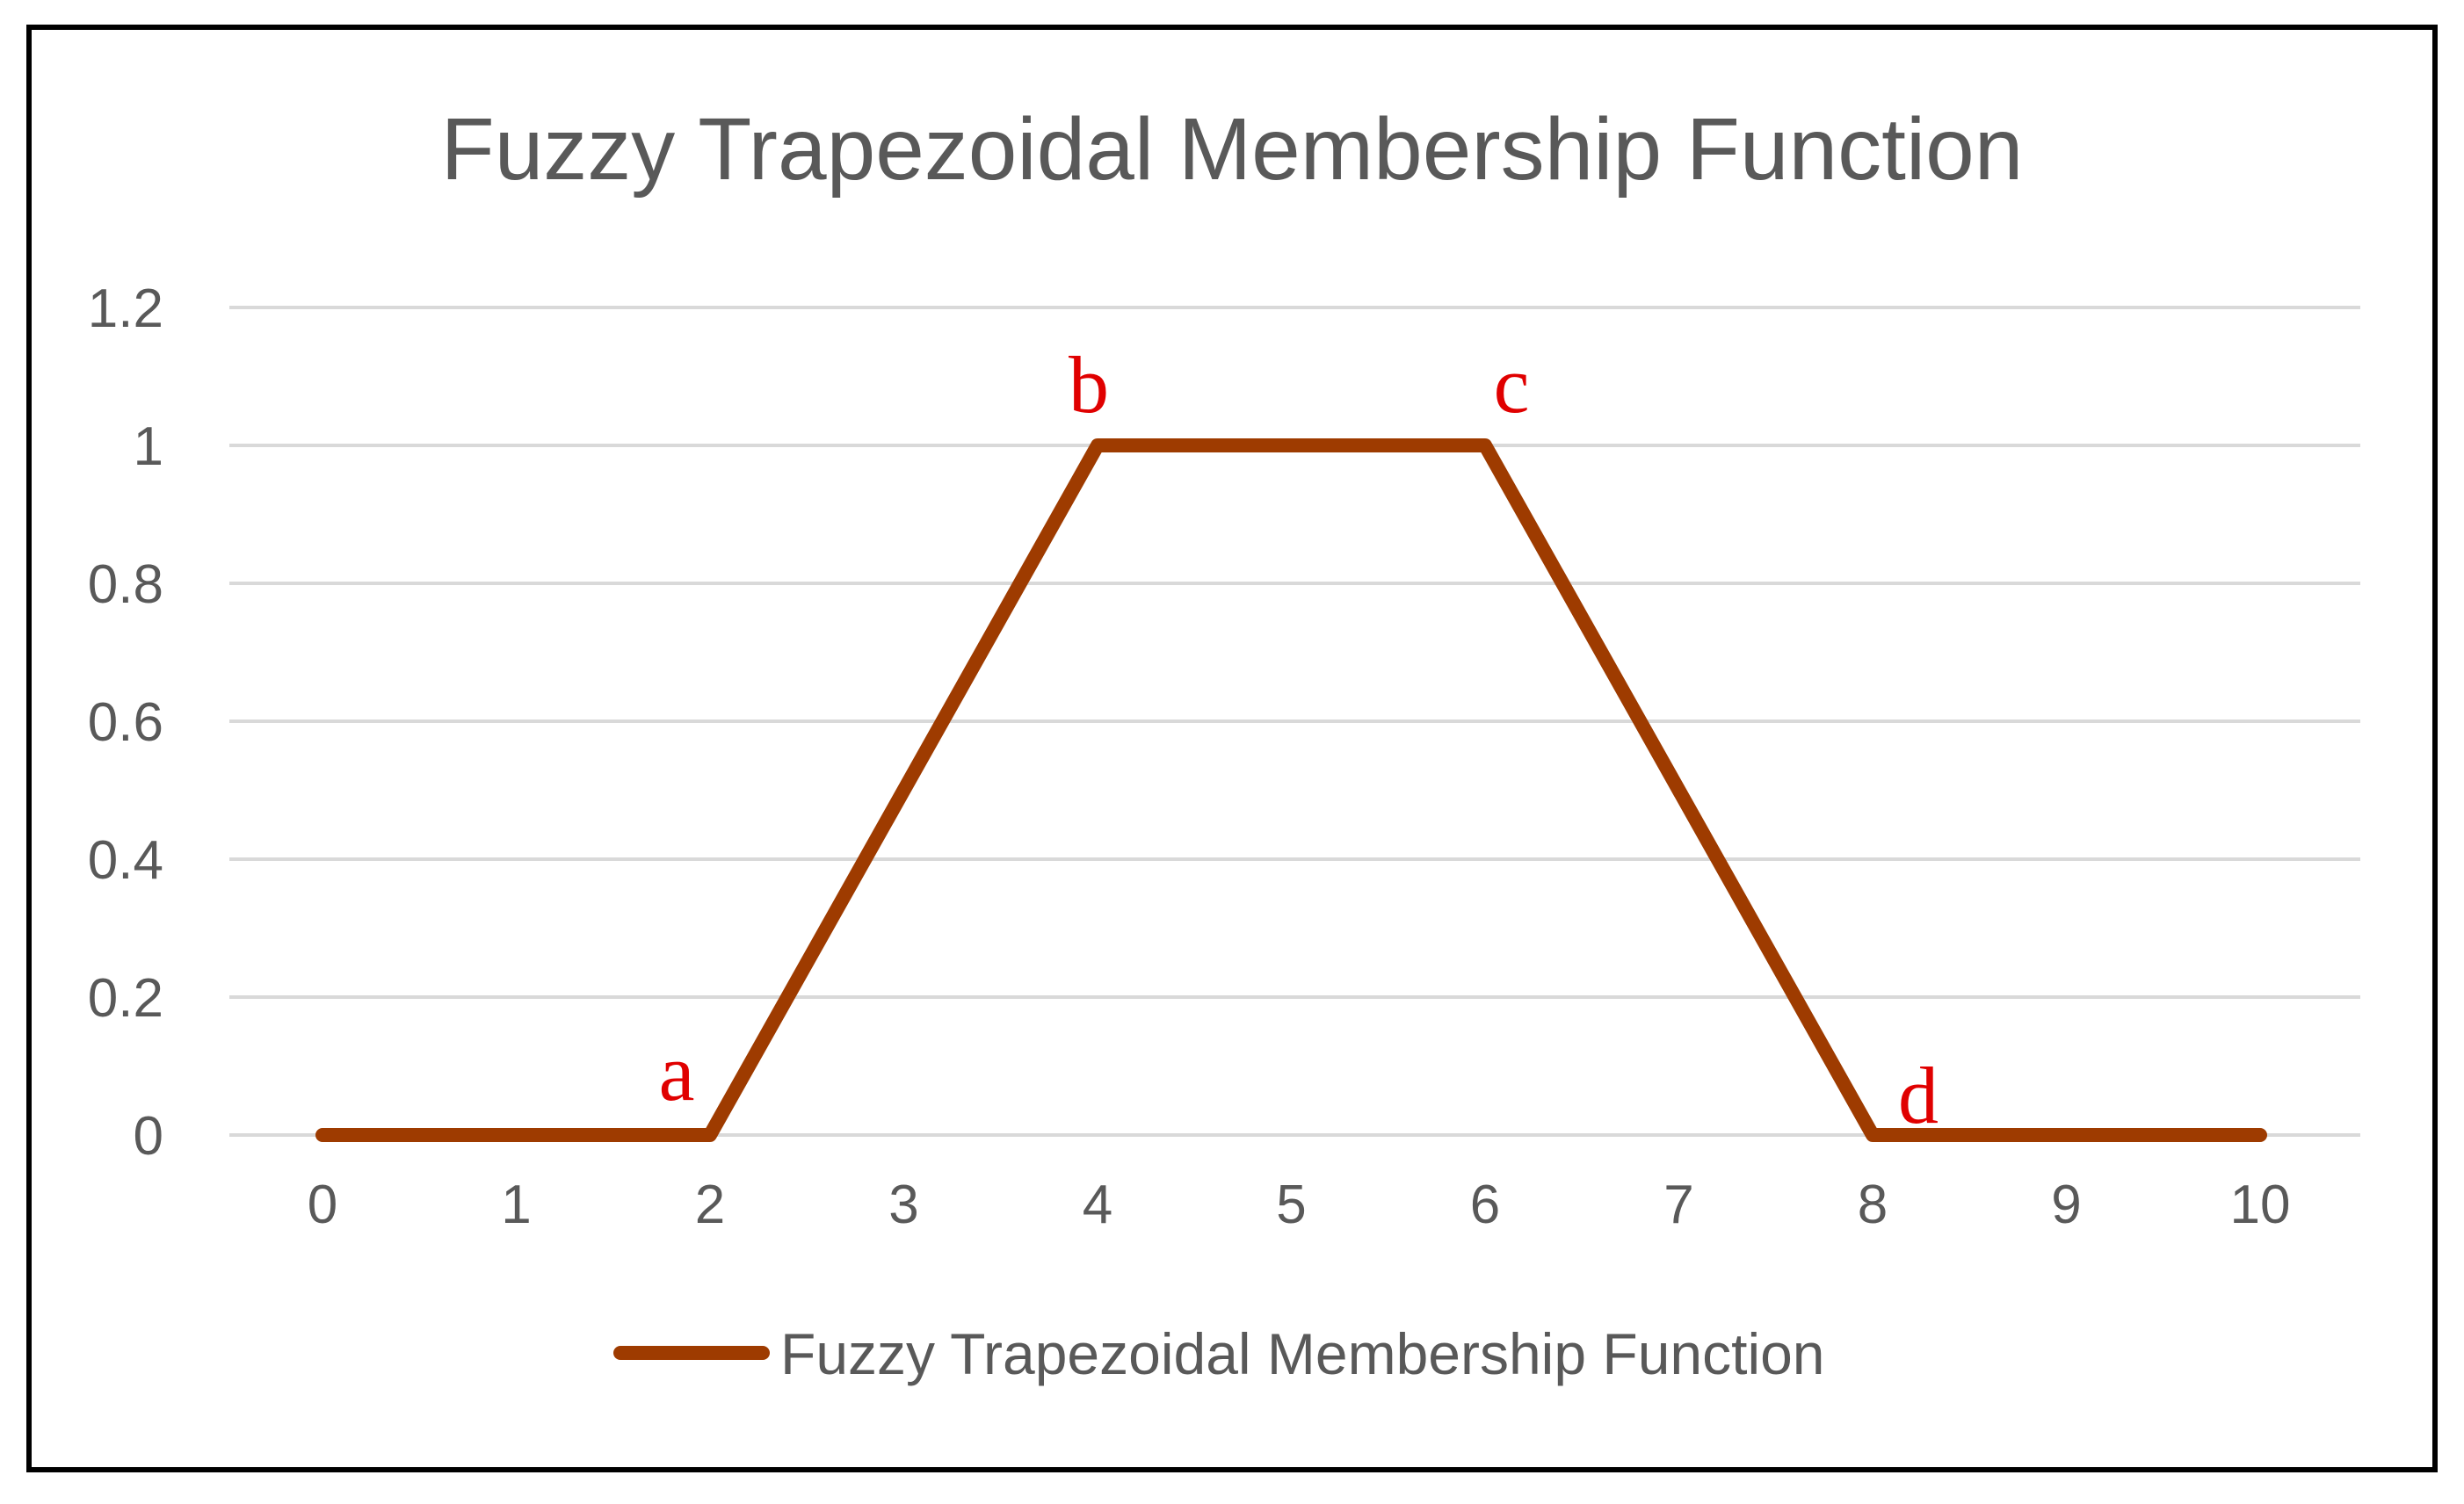 Image resolution: width=2464 pixels, height=1504 pixels. What do you see at coordinates (903, 1205) in the screenshot?
I see `x-tick-label: 3` at bounding box center [903, 1205].